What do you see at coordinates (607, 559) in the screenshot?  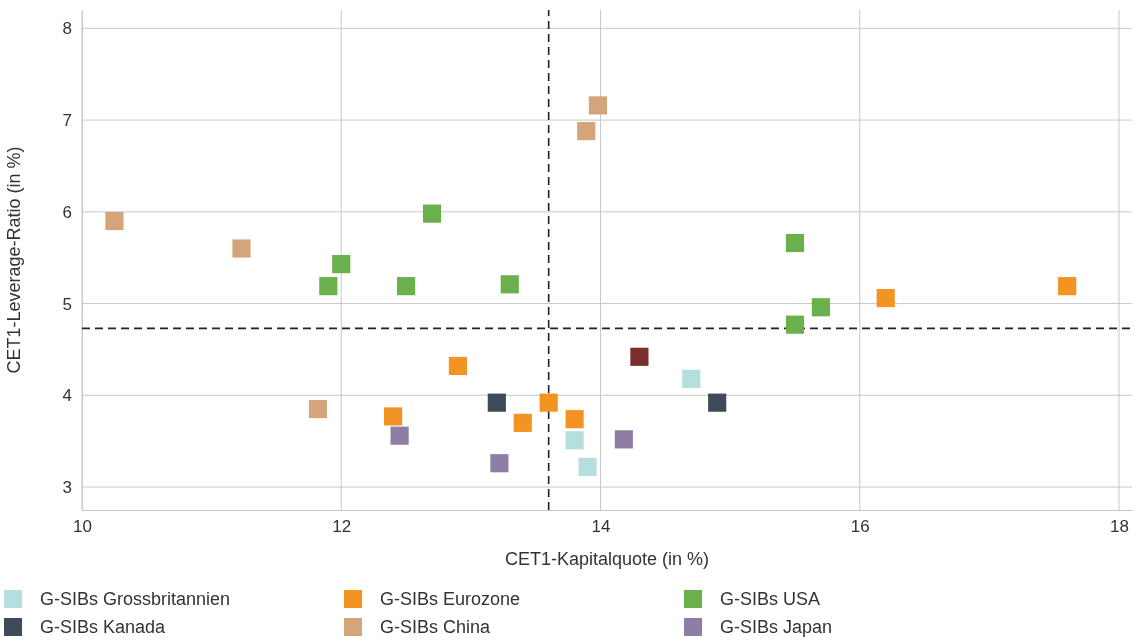 I see `x-axis-title: CET1-Kapitalquote (in %)` at bounding box center [607, 559].